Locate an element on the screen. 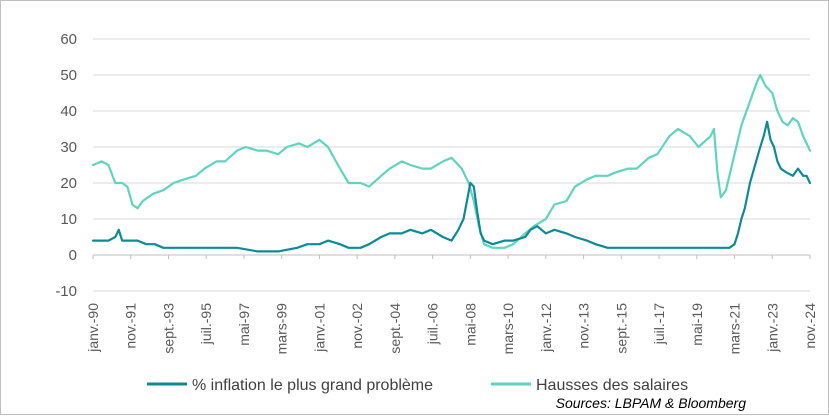 The height and width of the screenshot is (419, 829). x-tick-label: janv.-12 is located at coordinates (546, 328).